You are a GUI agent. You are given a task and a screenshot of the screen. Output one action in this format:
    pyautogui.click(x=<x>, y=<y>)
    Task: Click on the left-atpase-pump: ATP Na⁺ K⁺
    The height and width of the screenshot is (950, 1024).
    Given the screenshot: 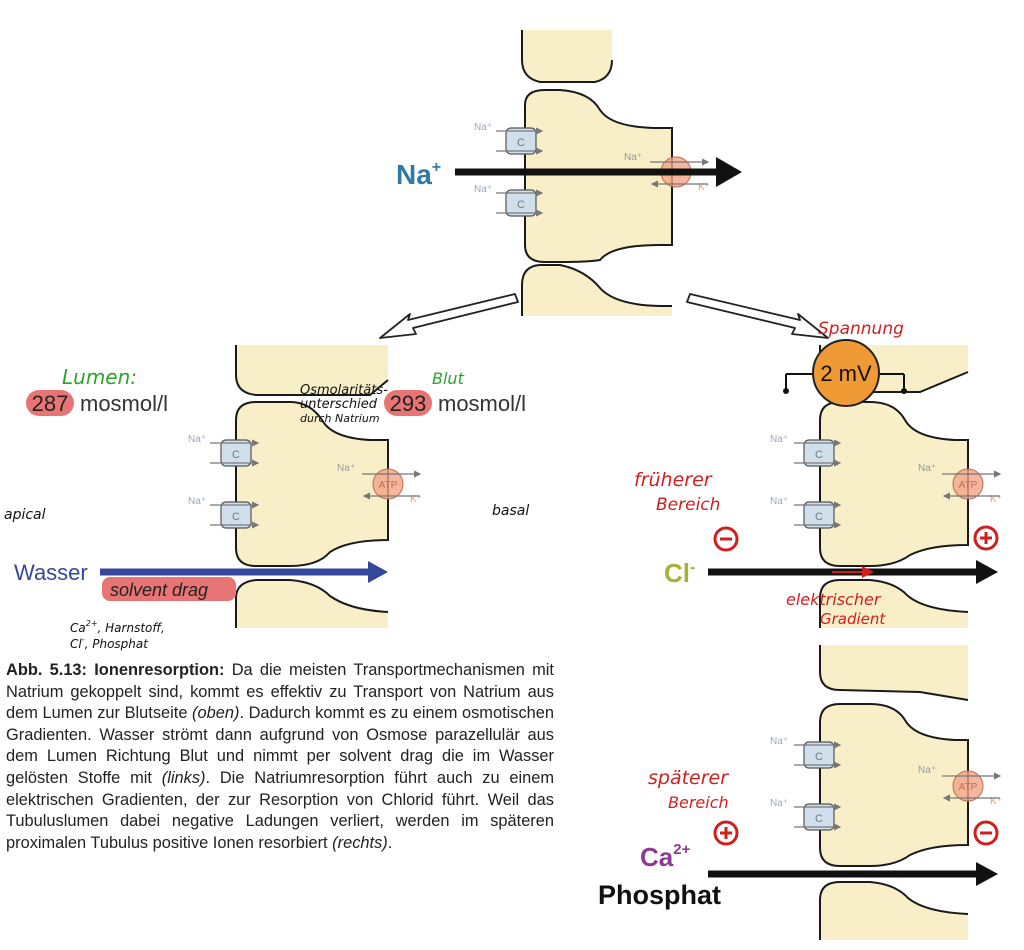 What is the action you would take?
    pyautogui.click(x=379, y=484)
    